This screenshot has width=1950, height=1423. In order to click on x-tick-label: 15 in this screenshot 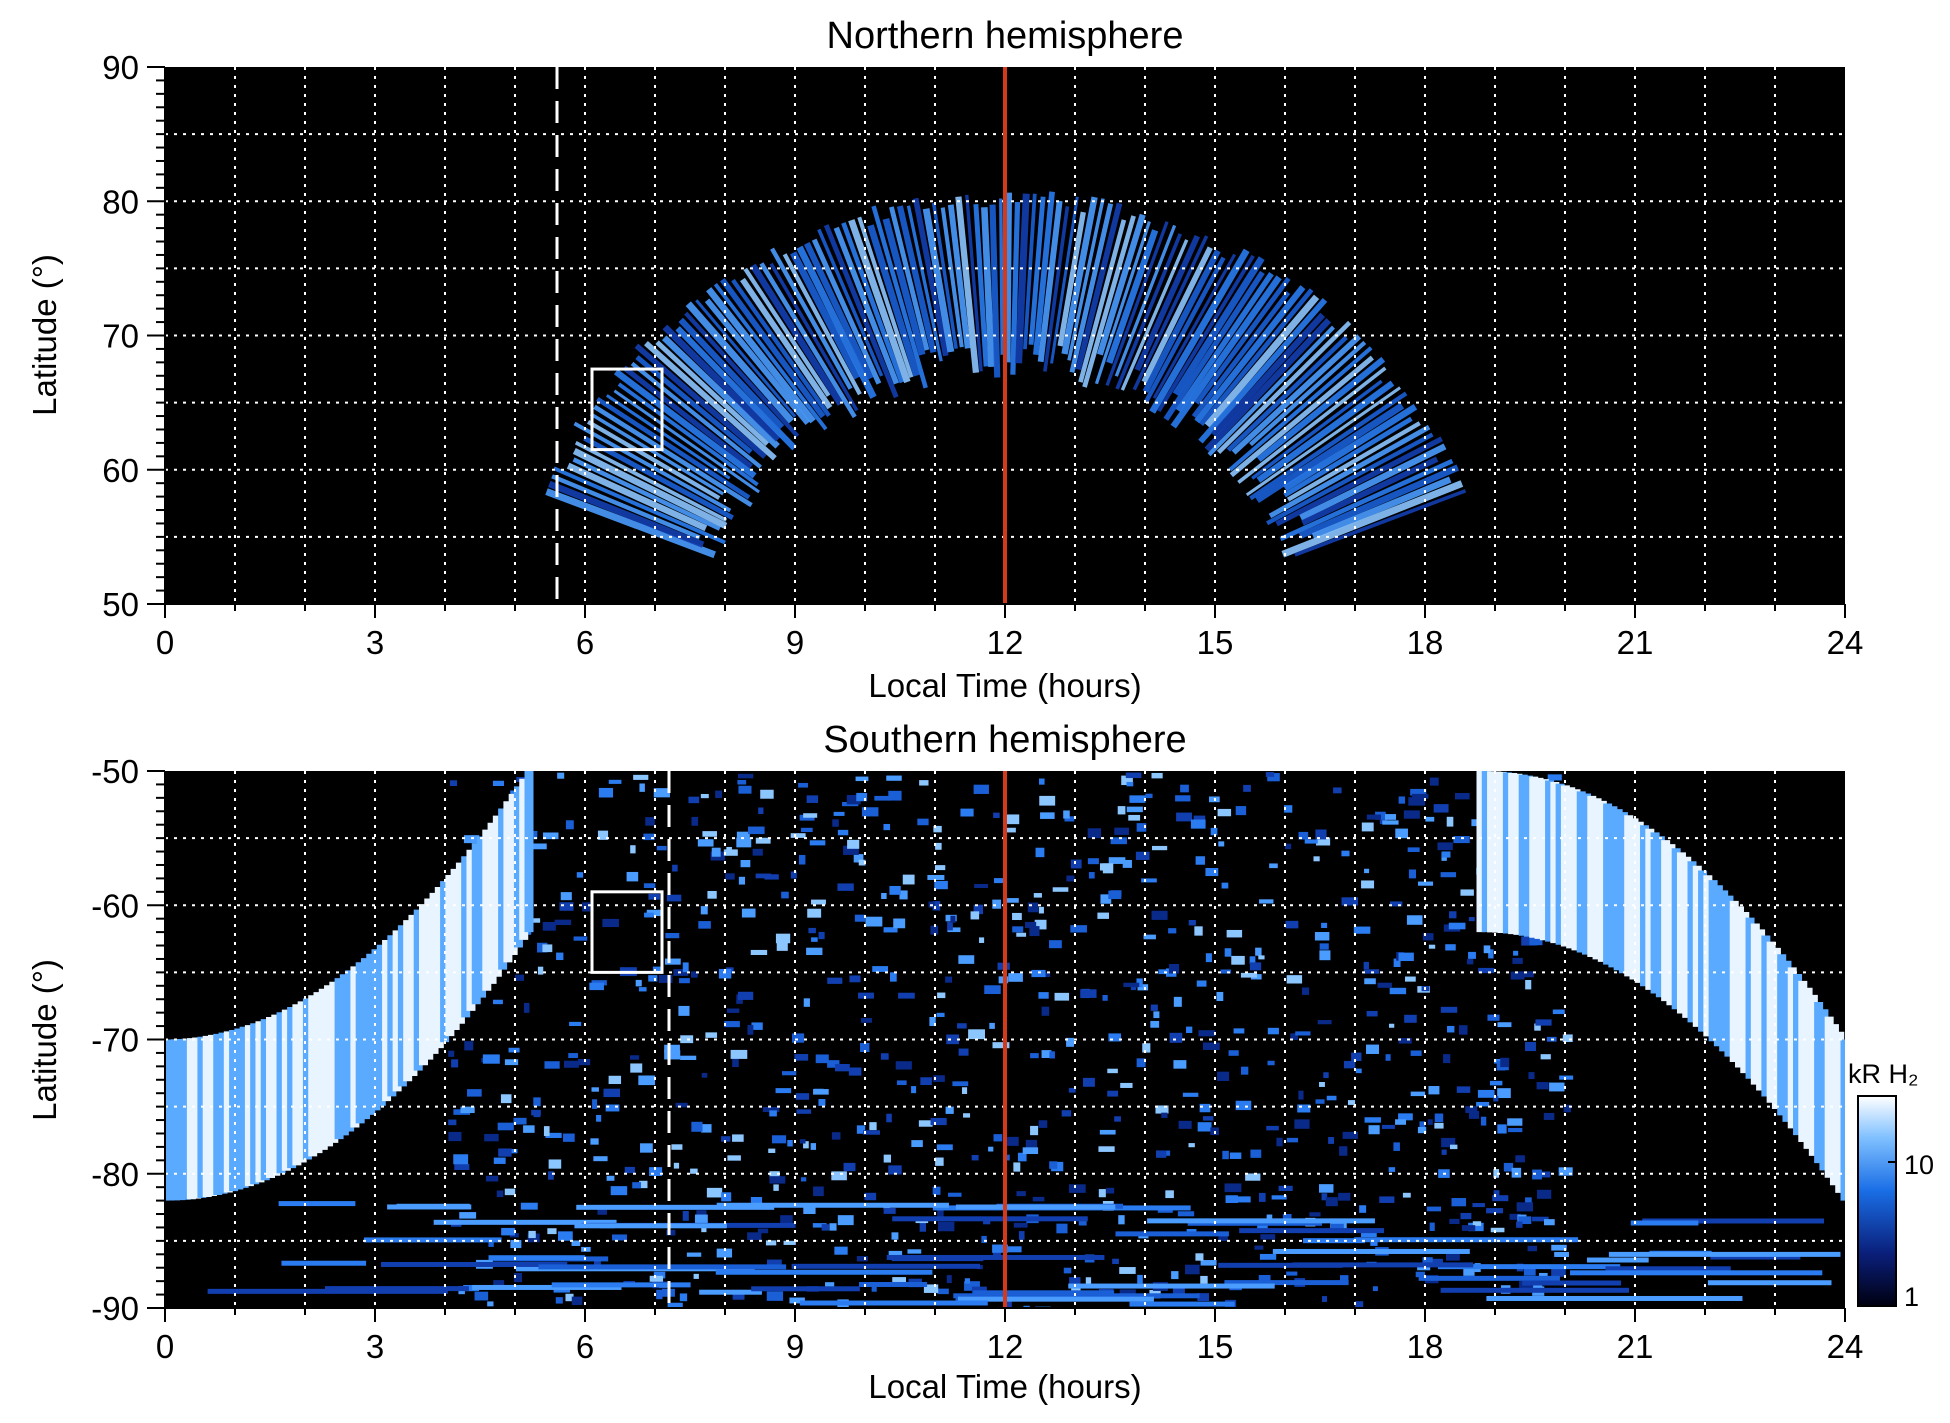, I will do `click(1215, 642)`.